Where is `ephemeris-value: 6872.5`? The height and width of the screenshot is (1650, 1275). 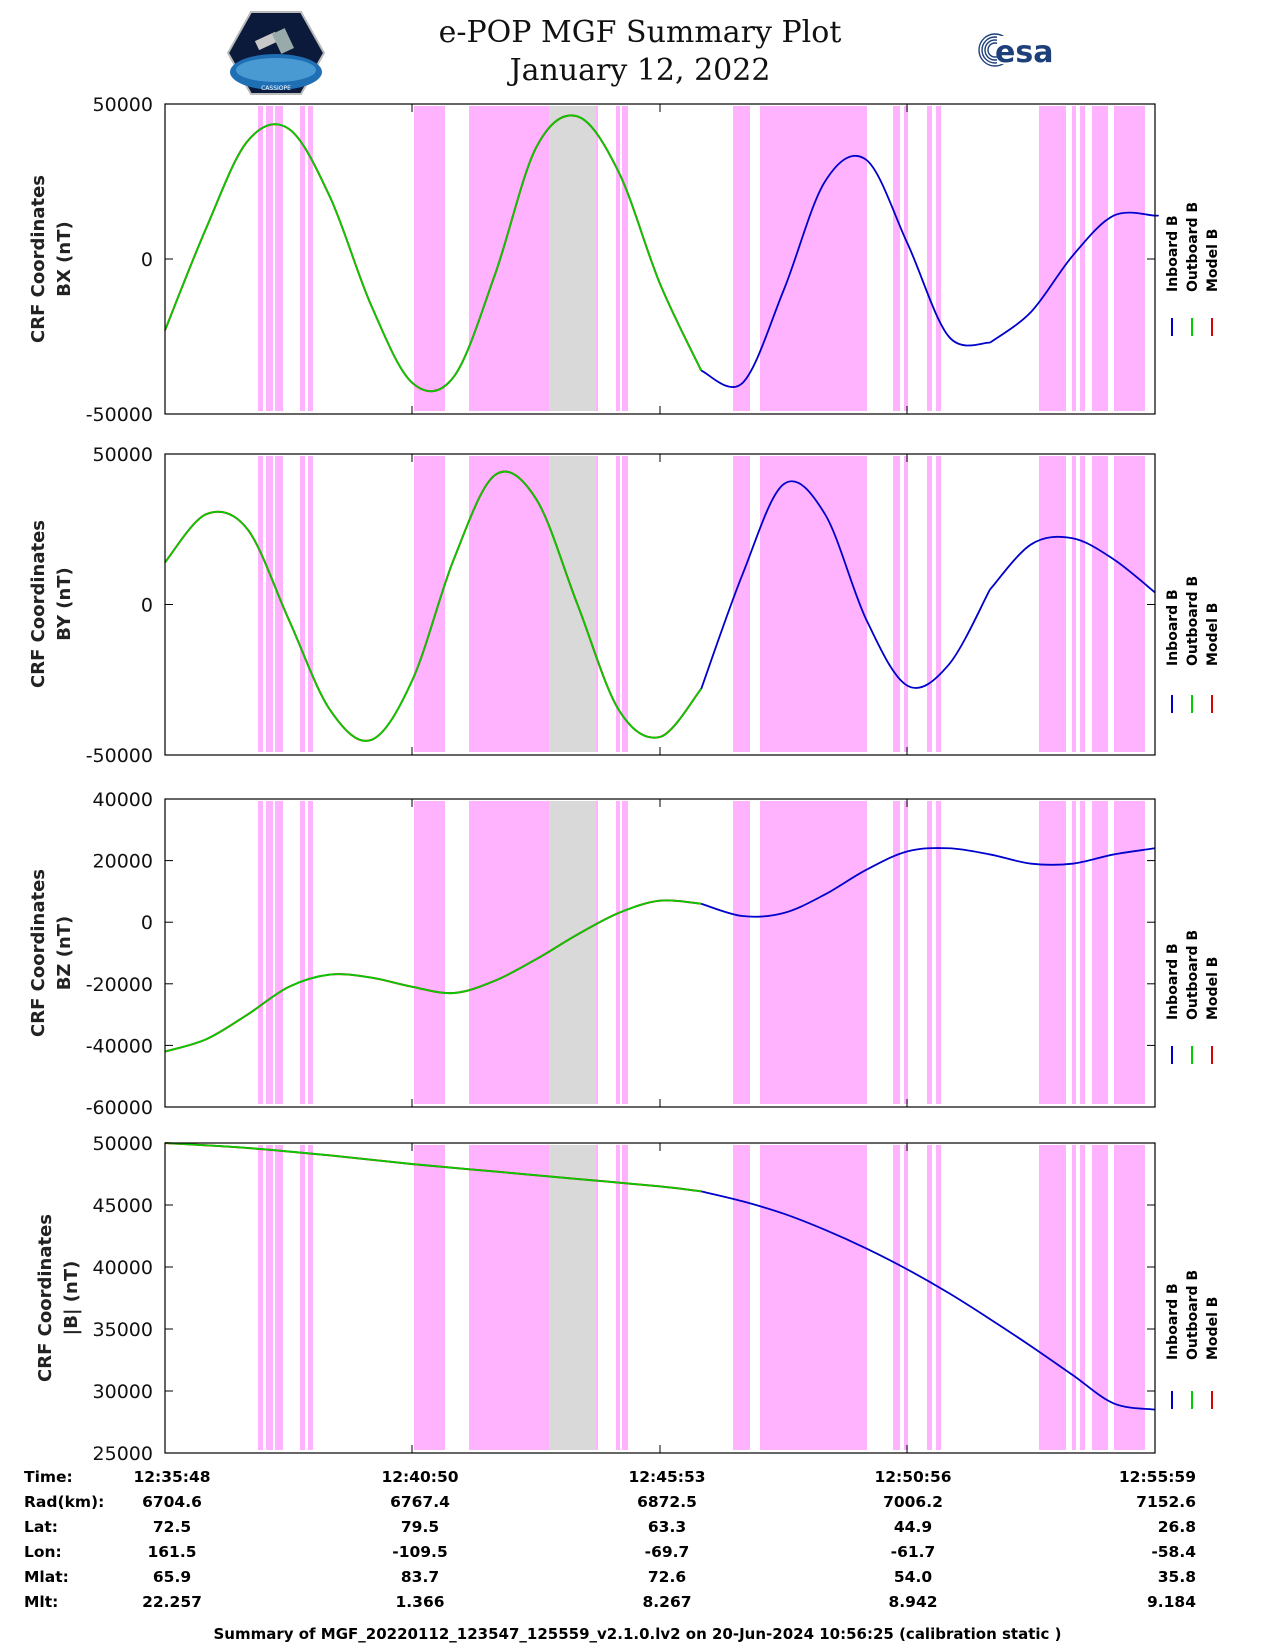 ephemeris-value: 6872.5 is located at coordinates (667, 1502).